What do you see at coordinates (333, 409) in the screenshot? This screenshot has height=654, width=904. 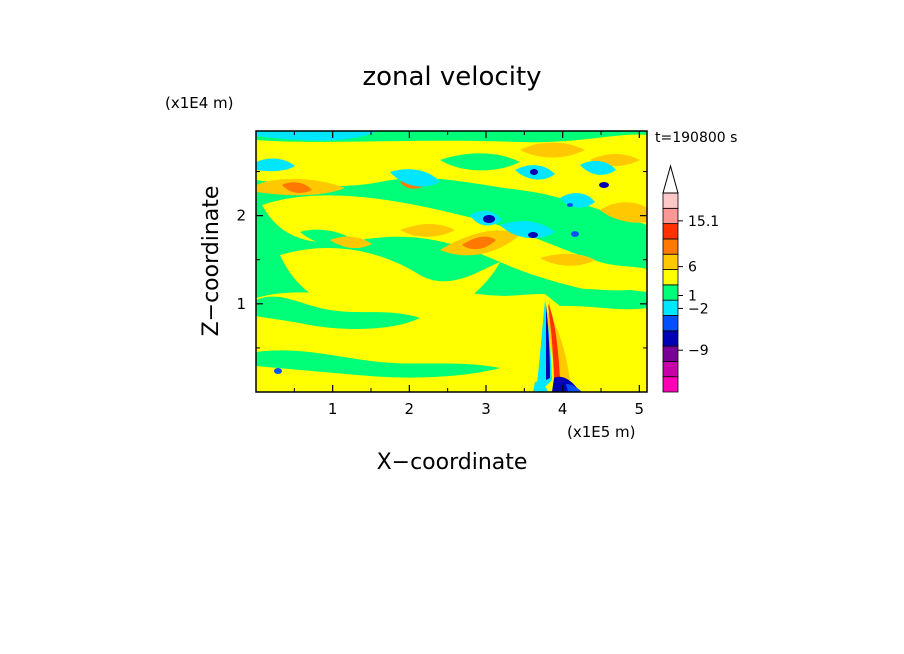 I see `x-tick-label: 1` at bounding box center [333, 409].